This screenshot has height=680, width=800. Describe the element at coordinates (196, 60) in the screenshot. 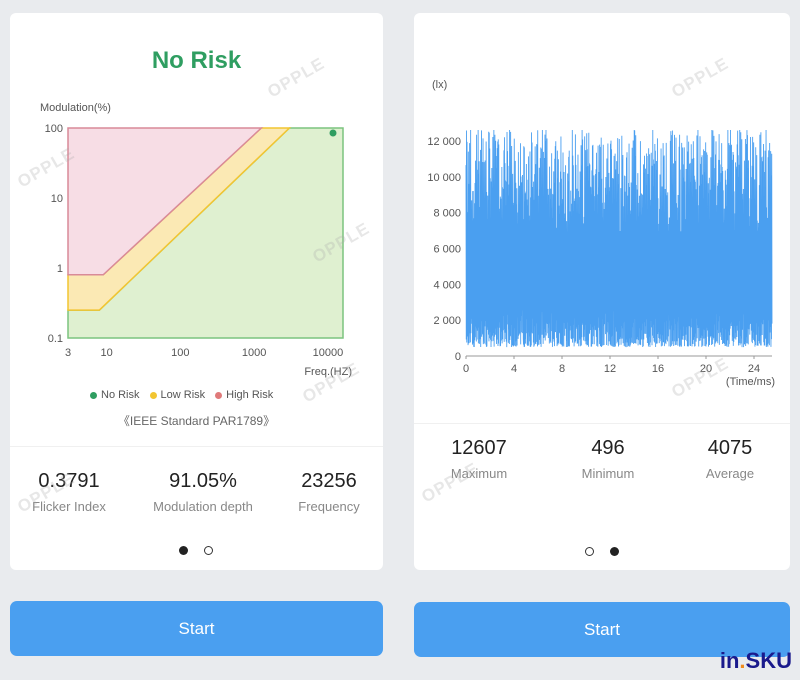

I see `risk-level-title: No Risk` at that location.